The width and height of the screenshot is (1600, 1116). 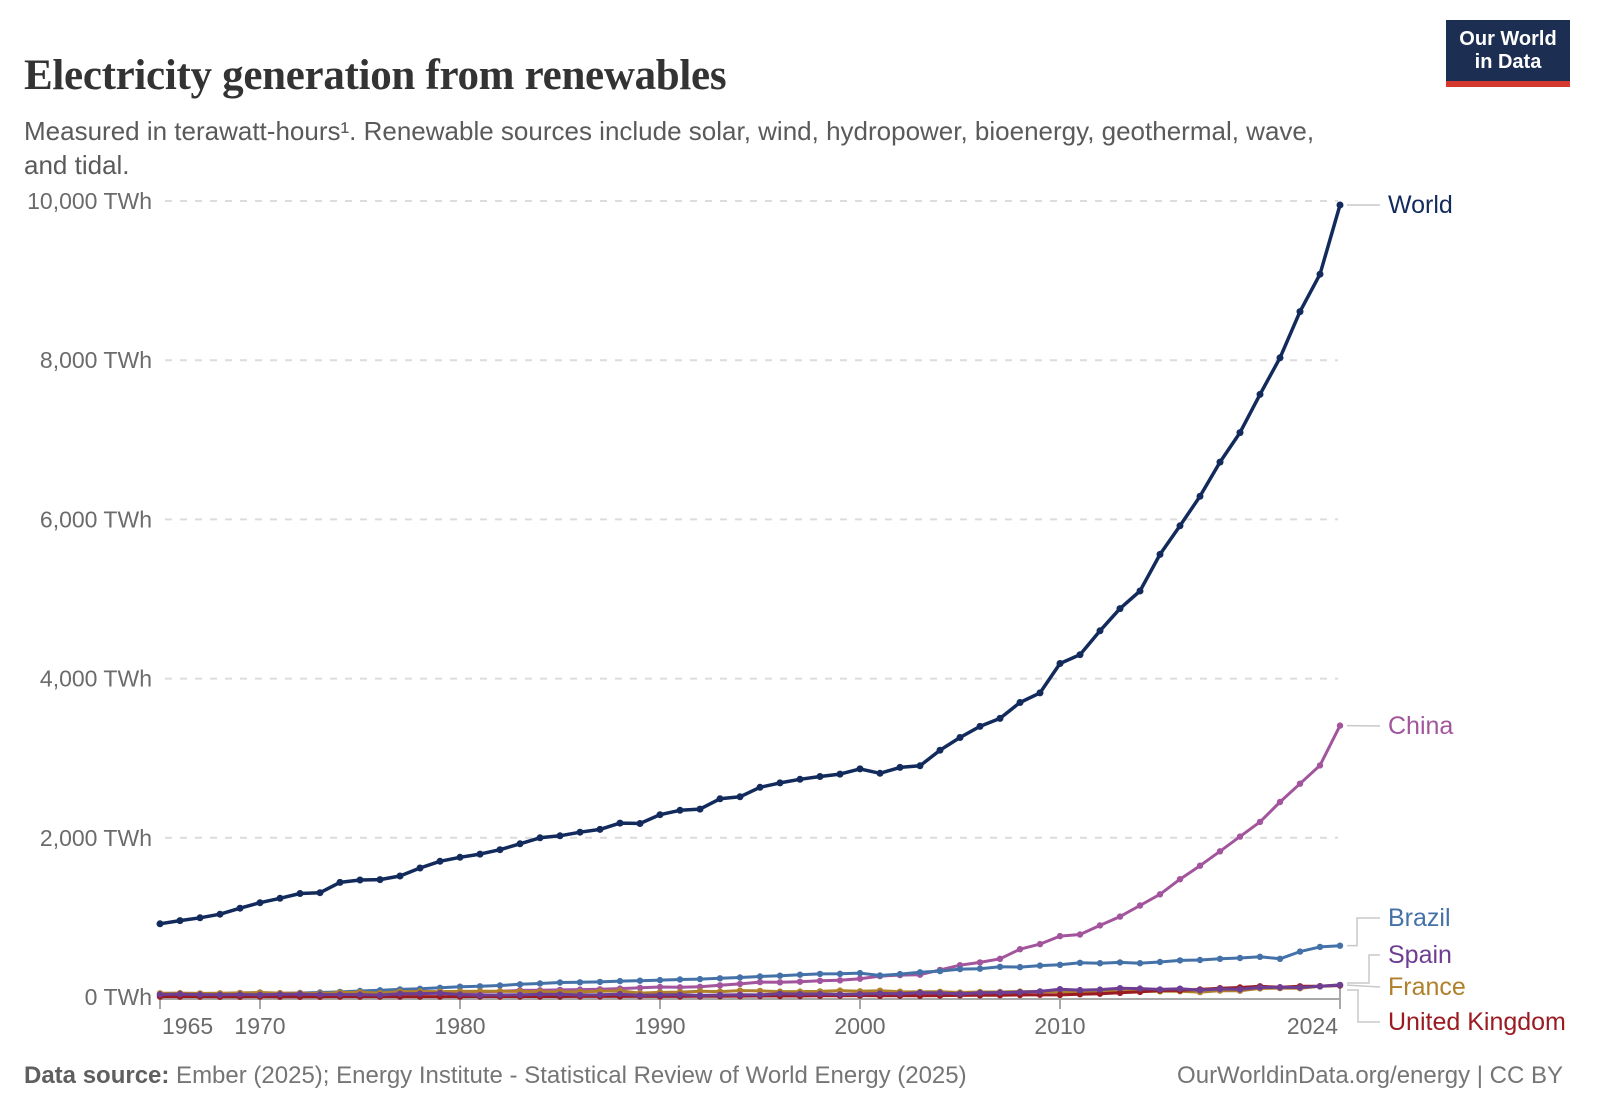 What do you see at coordinates (1508, 53) in the screenshot?
I see `owid-logo: Our World in Data` at bounding box center [1508, 53].